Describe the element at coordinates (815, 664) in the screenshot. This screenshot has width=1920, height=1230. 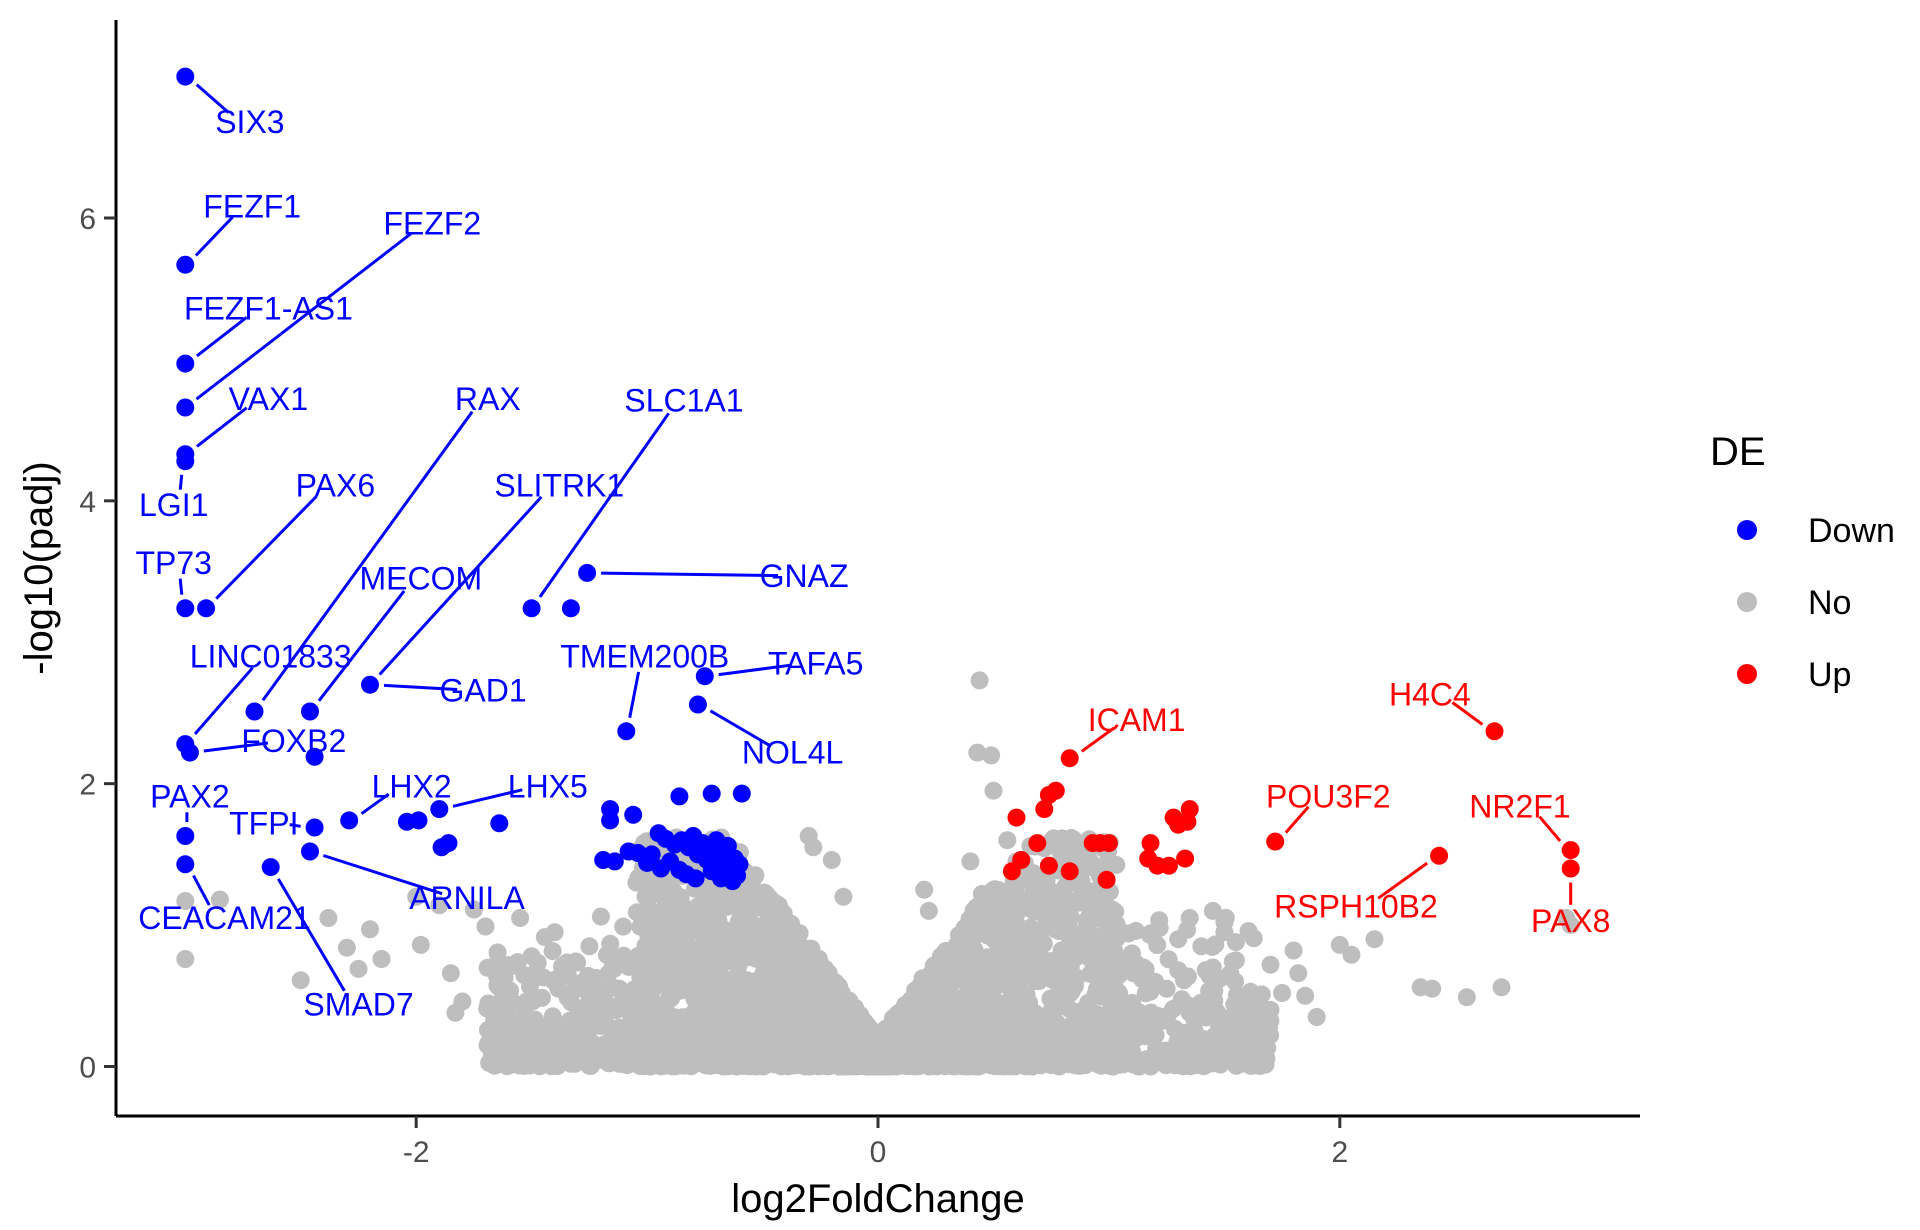
I see `gene-label: TAFA5` at that location.